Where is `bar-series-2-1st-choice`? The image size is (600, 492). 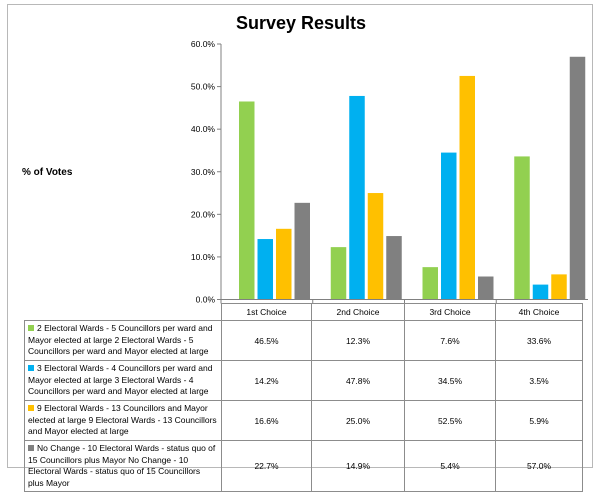 bar-series-2-1st-choice is located at coordinates (265, 269).